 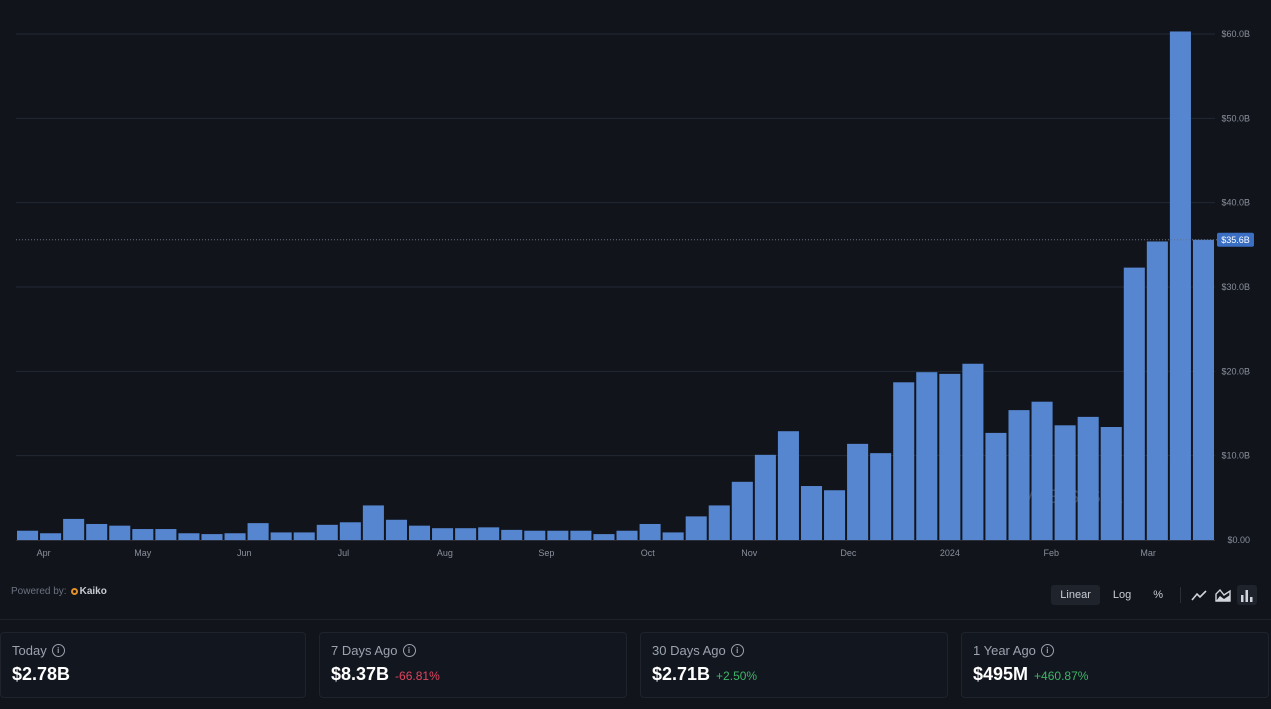 I want to click on card-change: +2.50%, so click(x=737, y=676).